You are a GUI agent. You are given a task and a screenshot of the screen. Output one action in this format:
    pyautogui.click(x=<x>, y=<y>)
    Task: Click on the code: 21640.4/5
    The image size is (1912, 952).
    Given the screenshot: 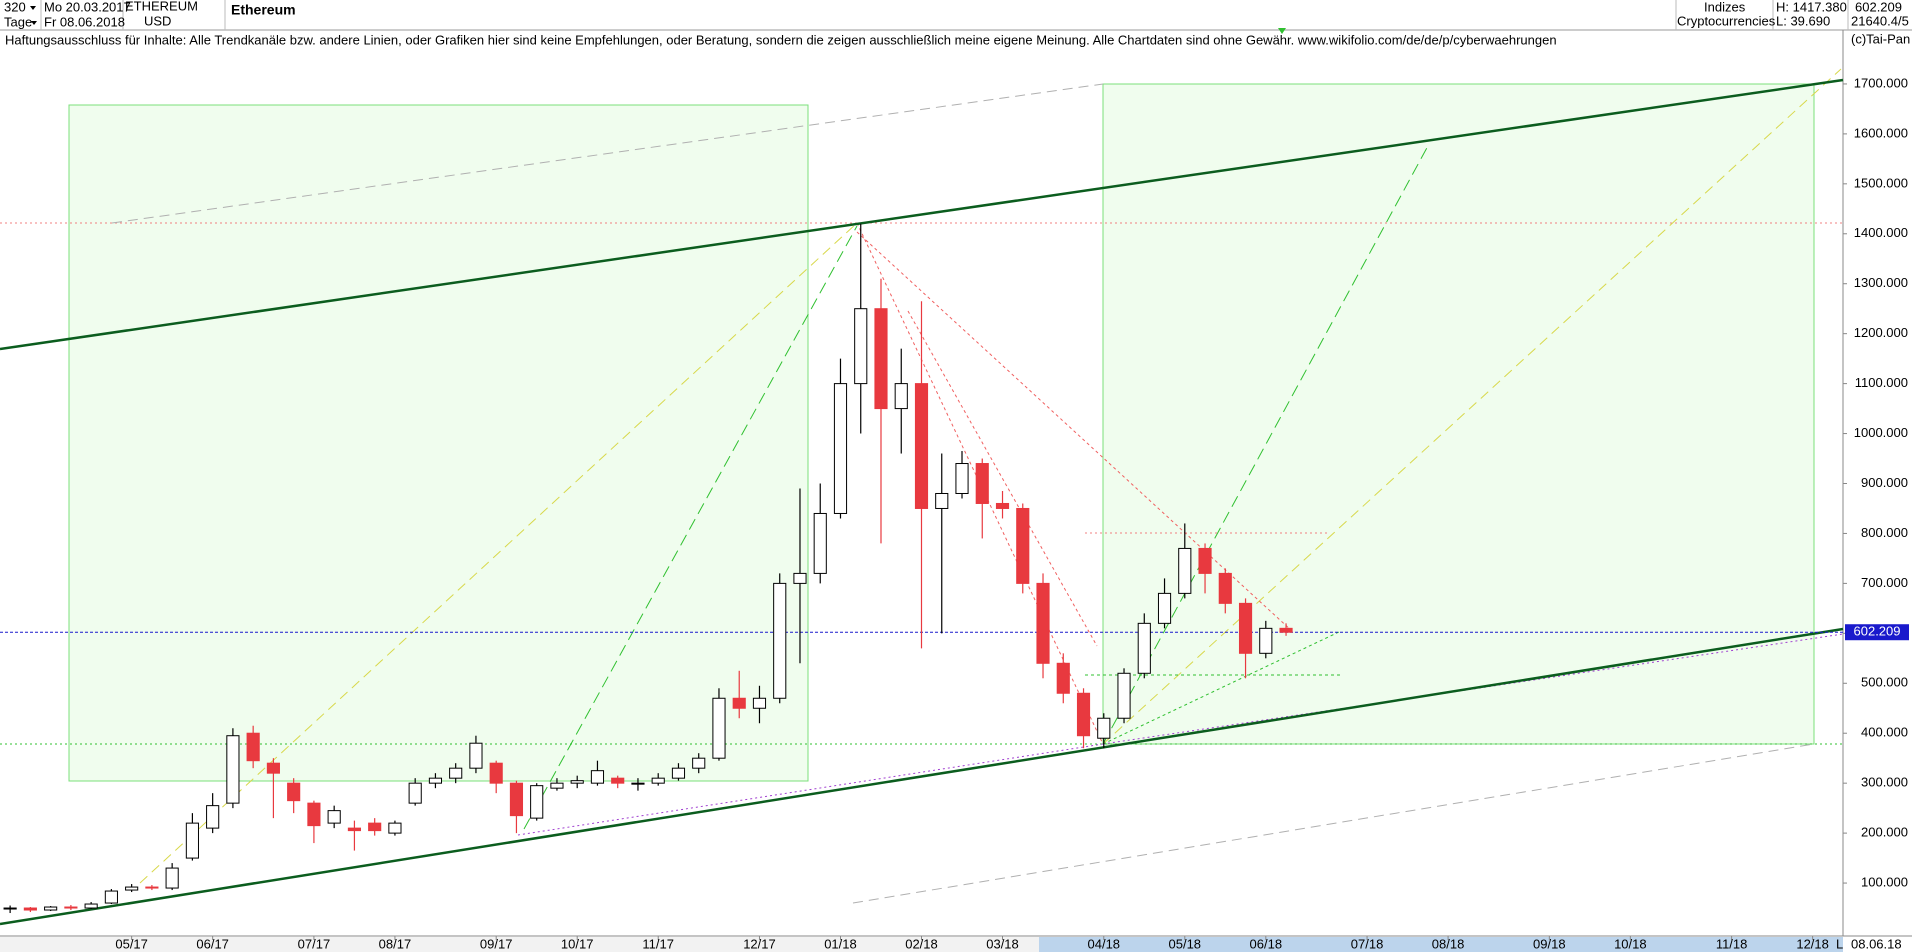 What is the action you would take?
    pyautogui.click(x=1880, y=20)
    